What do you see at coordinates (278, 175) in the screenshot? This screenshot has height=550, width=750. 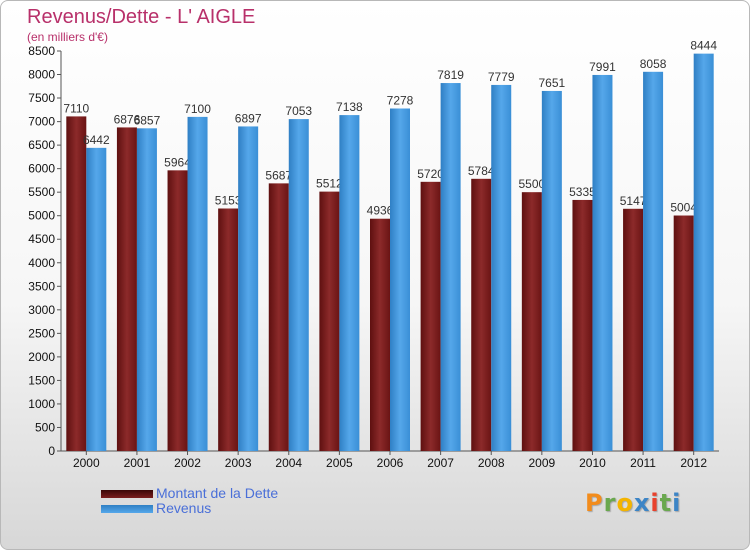 I see `data-label-dette: 5687` at bounding box center [278, 175].